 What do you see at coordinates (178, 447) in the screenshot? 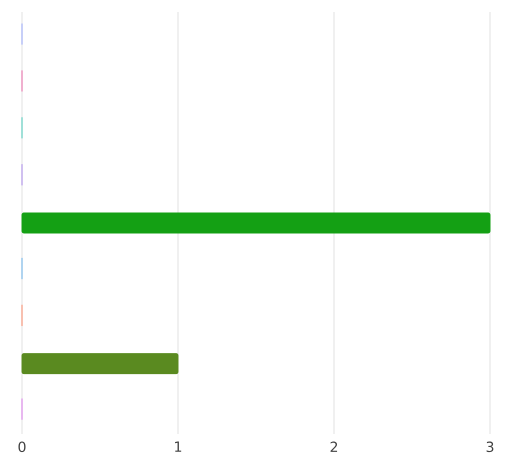
I see `x-tick-label: 1` at bounding box center [178, 447].